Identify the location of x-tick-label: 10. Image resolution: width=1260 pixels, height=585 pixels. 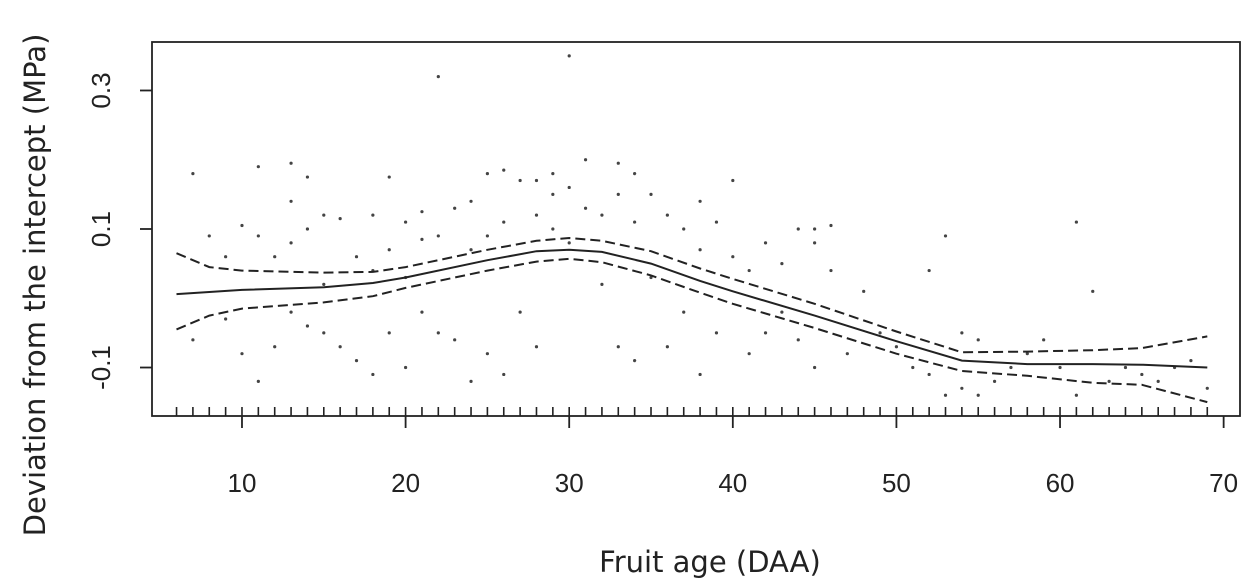
(242, 483).